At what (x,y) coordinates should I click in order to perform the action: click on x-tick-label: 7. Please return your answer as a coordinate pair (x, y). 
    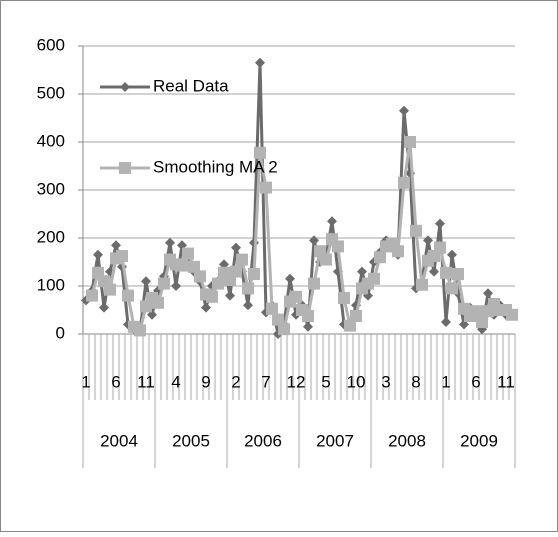
    Looking at the image, I should click on (265, 381).